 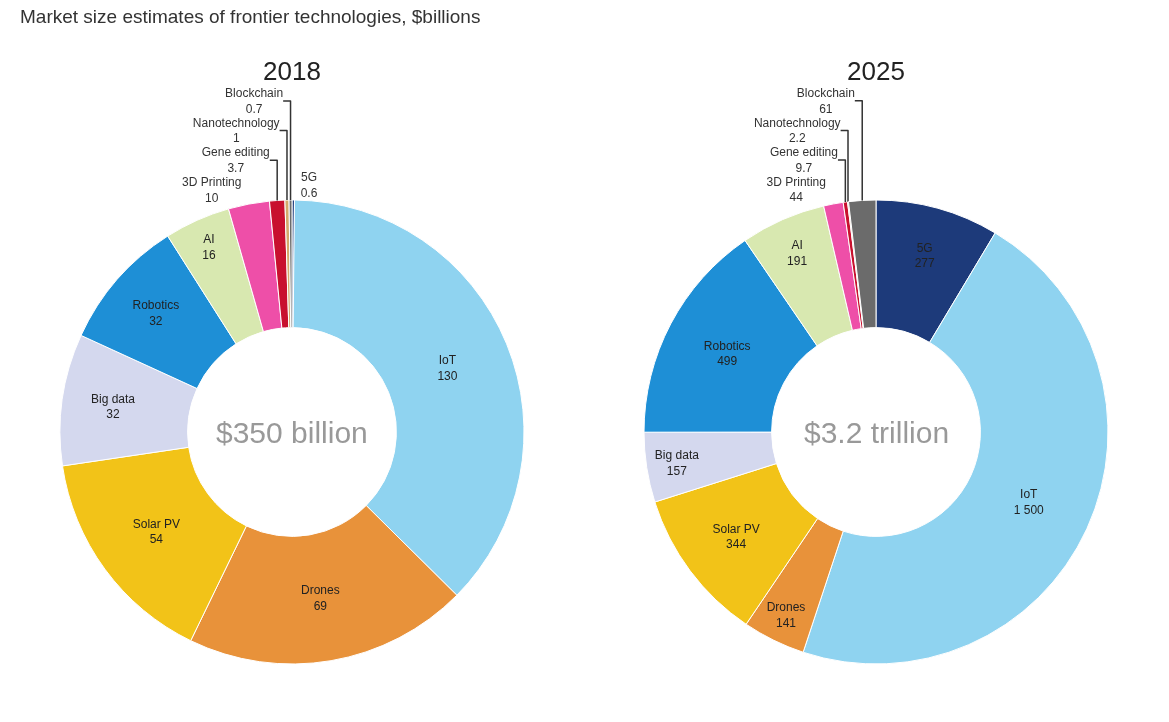 What do you see at coordinates (786, 622) in the screenshot?
I see `data-label: 141` at bounding box center [786, 622].